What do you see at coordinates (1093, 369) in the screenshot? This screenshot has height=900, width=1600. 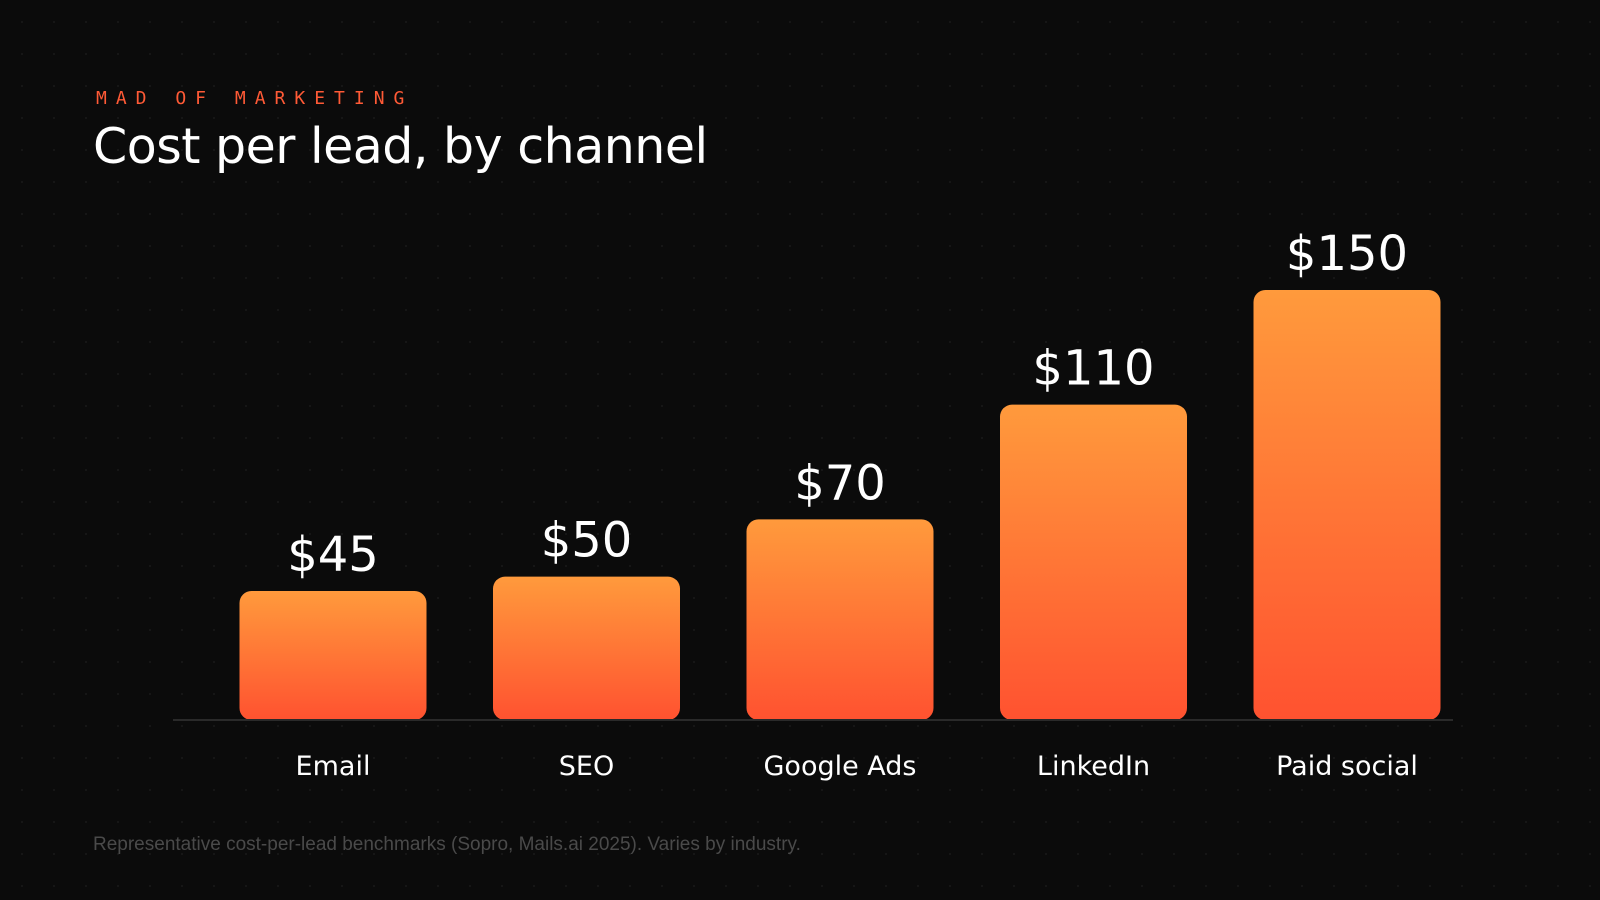 I see `value-label-linkedin: $110` at bounding box center [1093, 369].